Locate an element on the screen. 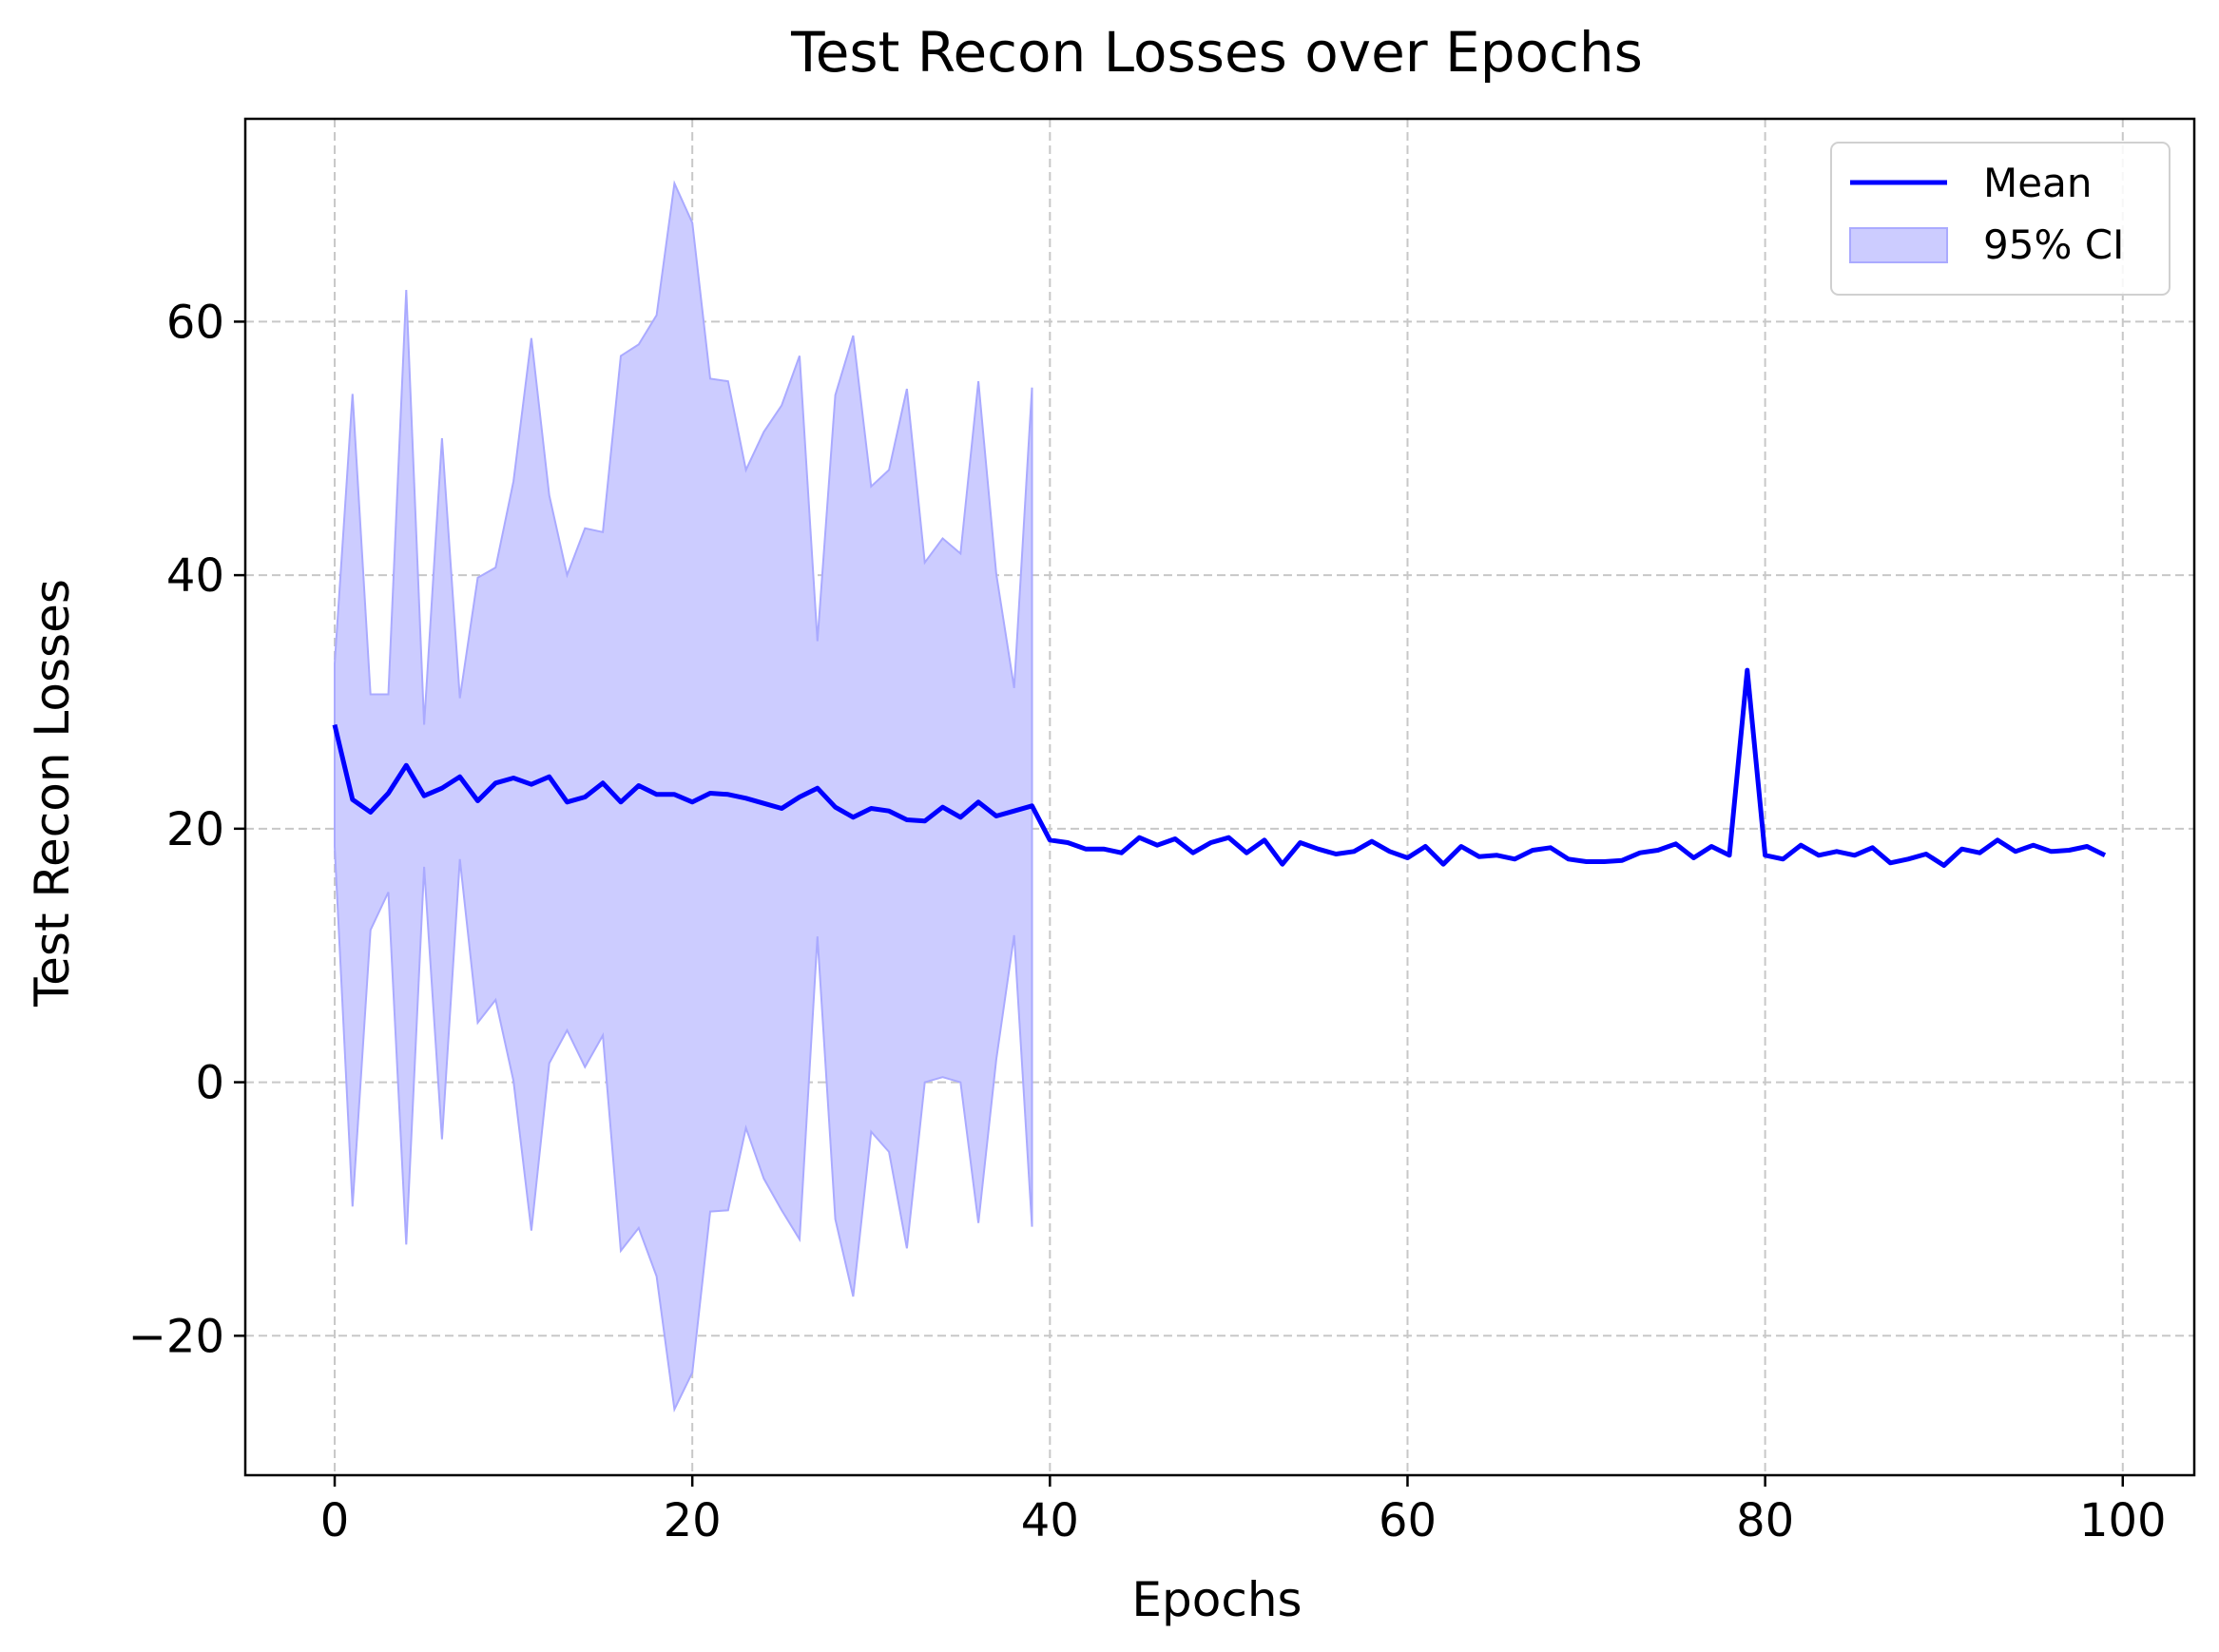 The width and height of the screenshot is (2219, 1652). x-tick-label: 80 is located at coordinates (1765, 1520).